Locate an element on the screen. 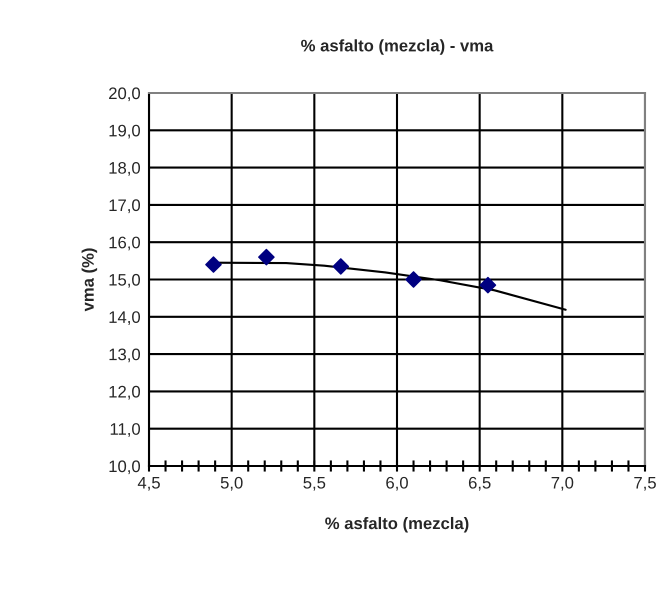 This screenshot has height=613, width=669. x-tick-label: 7,0 is located at coordinates (563, 483).